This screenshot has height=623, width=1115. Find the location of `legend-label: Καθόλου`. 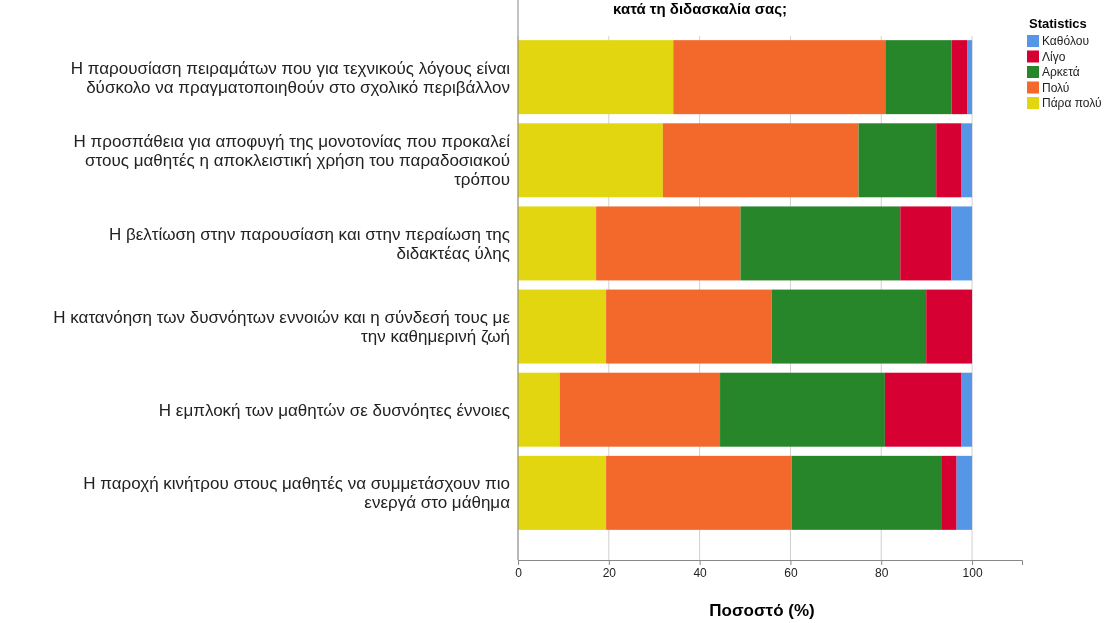

legend-label: Καθόλου is located at coordinates (1065, 41).